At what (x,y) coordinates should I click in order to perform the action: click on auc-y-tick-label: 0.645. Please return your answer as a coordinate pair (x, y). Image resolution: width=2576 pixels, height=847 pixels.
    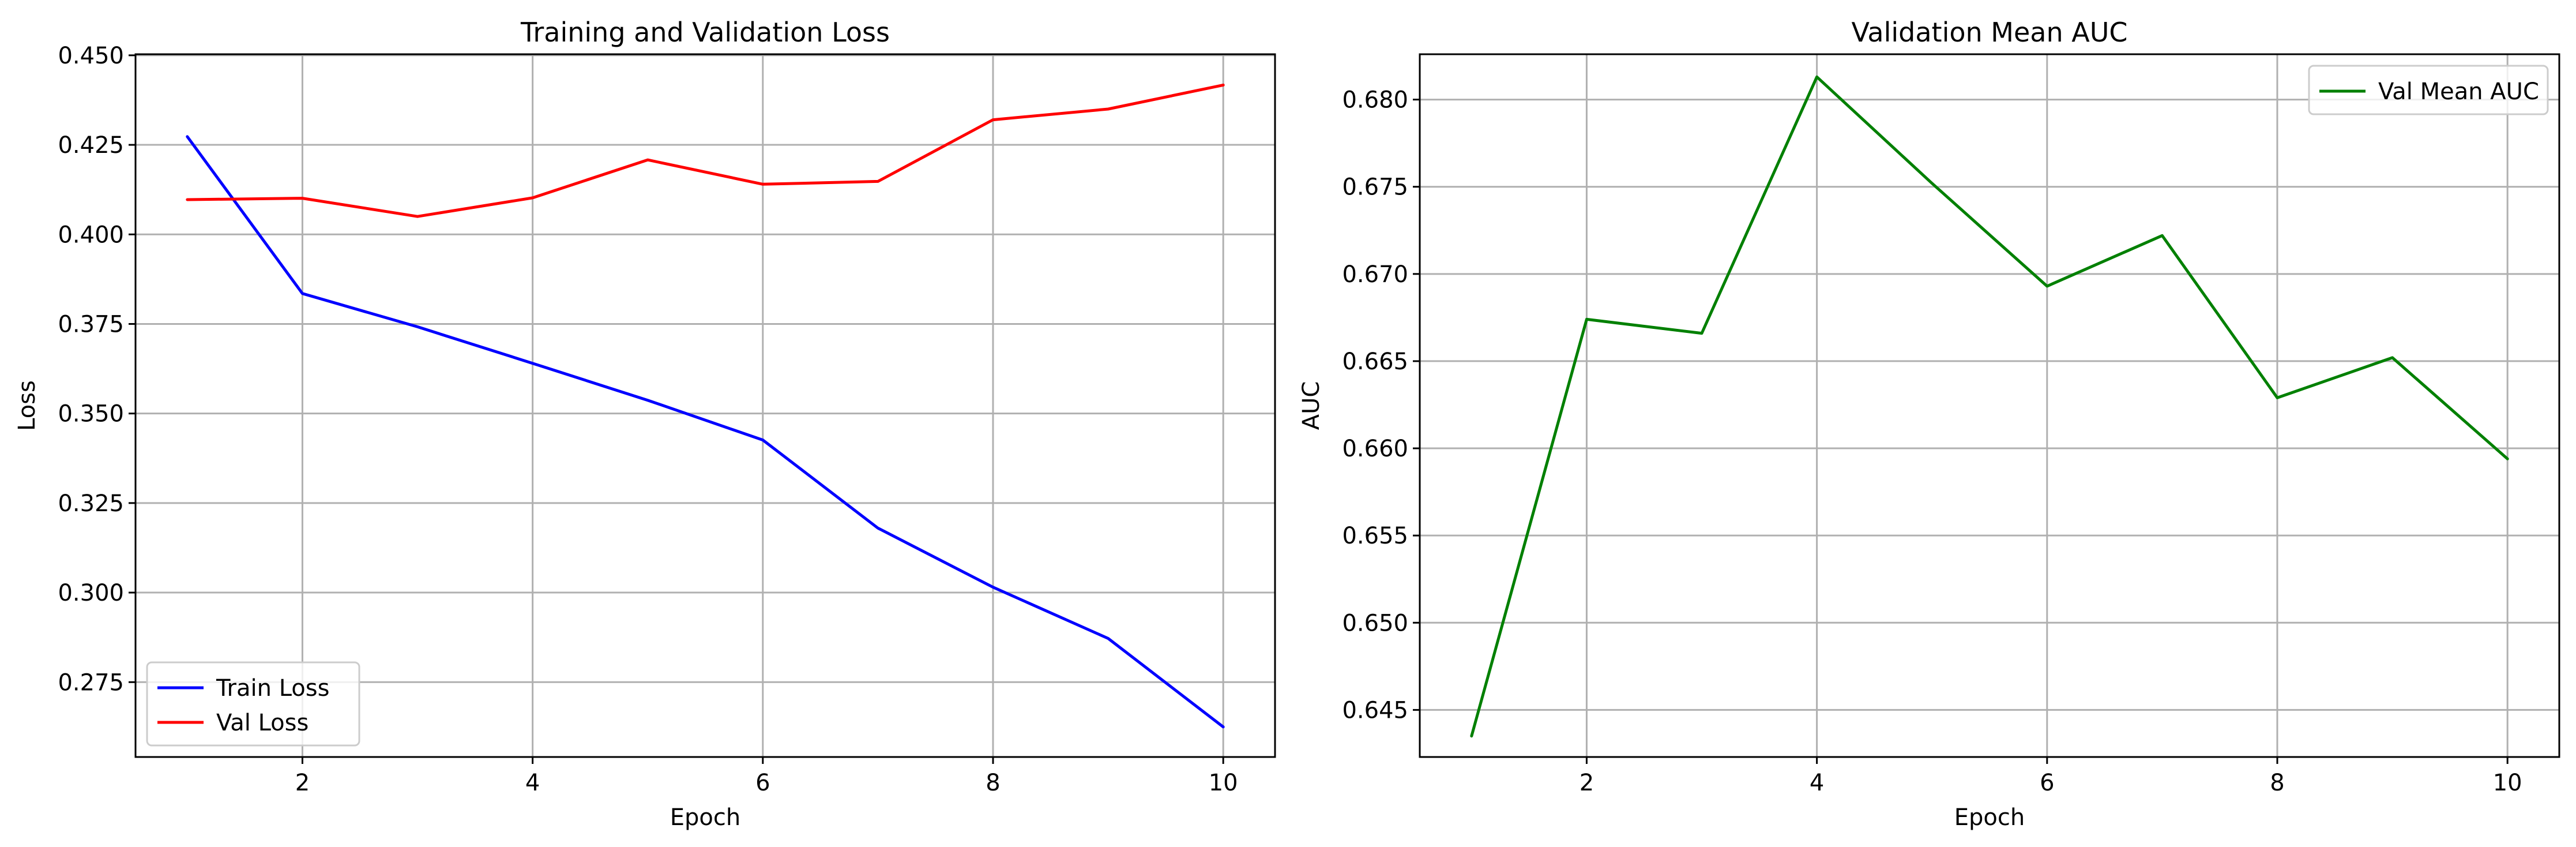
    Looking at the image, I should click on (1375, 711).